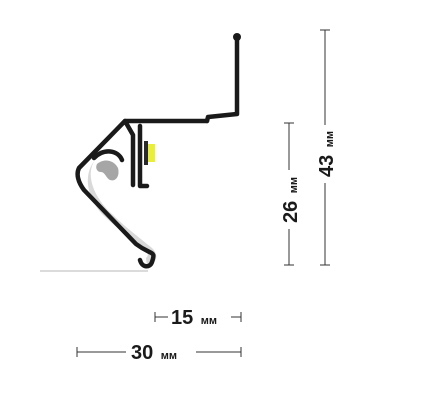  What do you see at coordinates (291, 200) in the screenshot?
I see `svg-text: 26 мм` at bounding box center [291, 200].